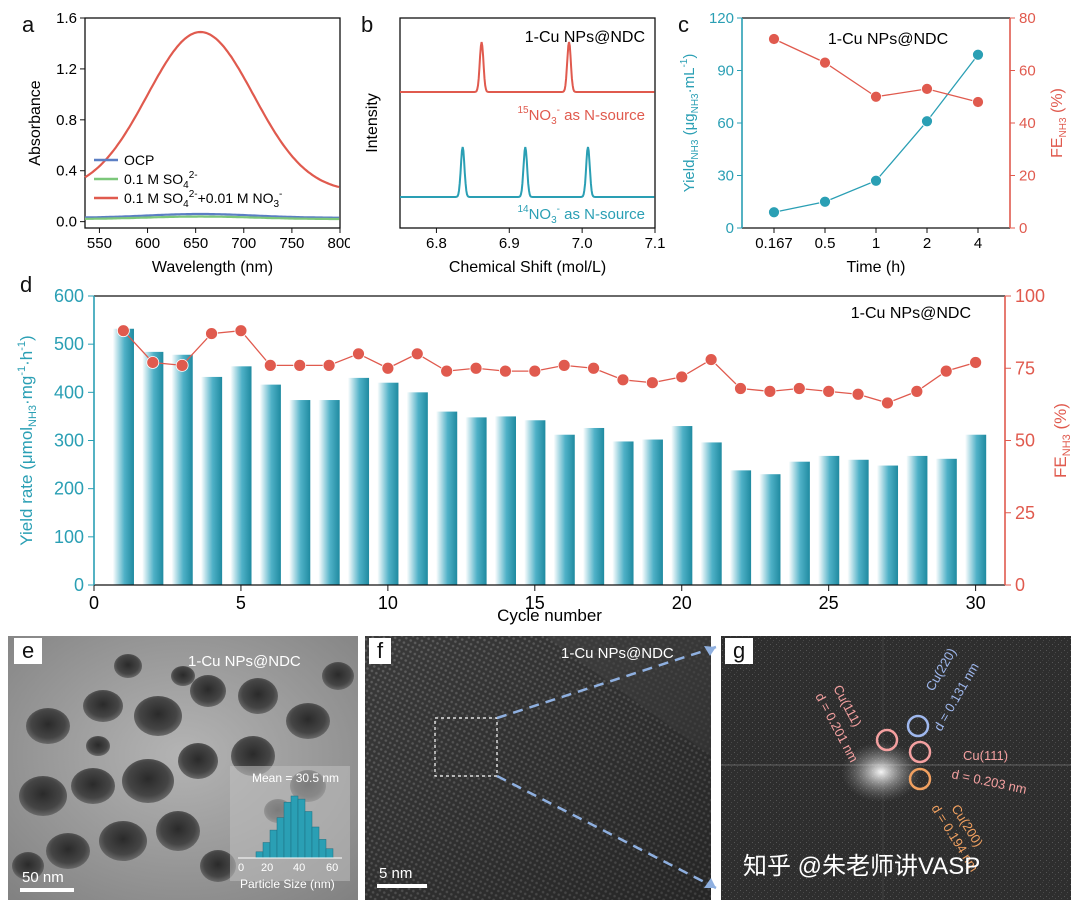  Describe the element at coordinates (69, 441) in the screenshot. I see `d-ytick-left-label: 300` at that location.